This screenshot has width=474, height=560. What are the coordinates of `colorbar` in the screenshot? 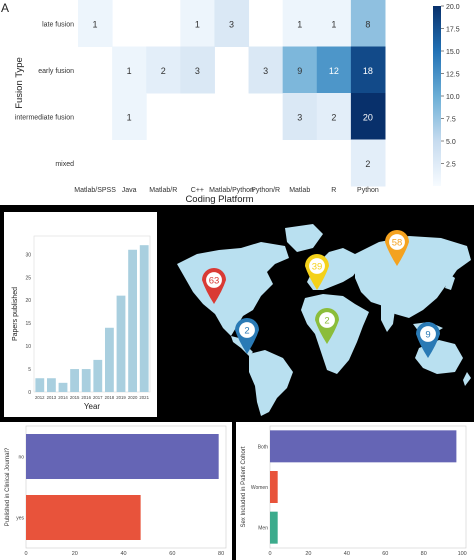 It's located at (437, 96).